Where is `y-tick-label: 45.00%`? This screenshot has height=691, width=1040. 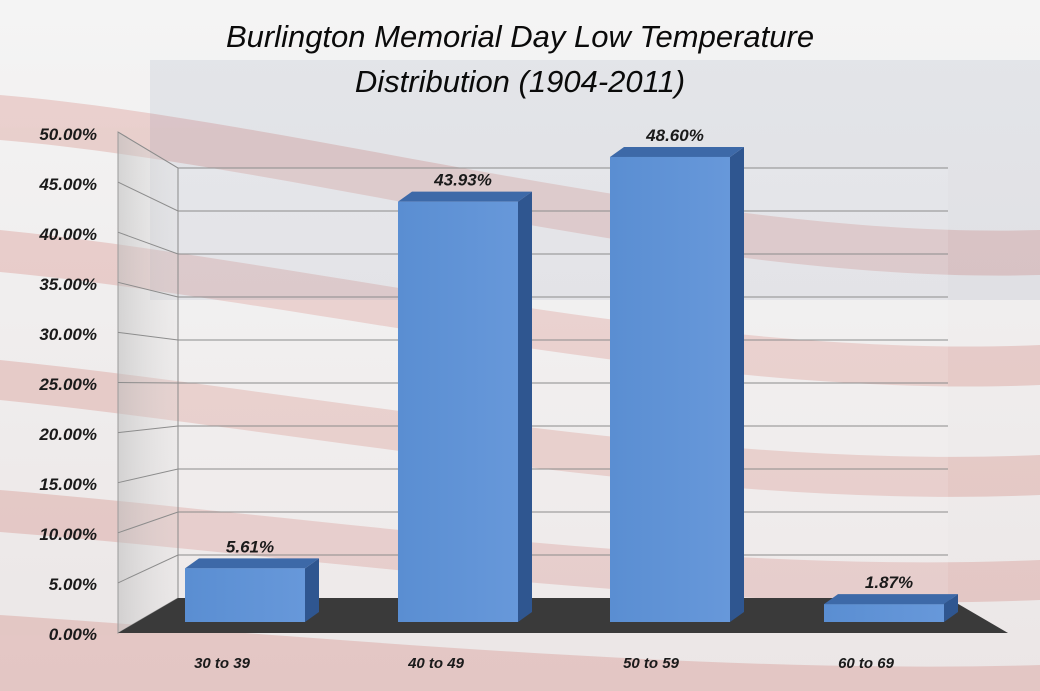 y-tick-label: 45.00% is located at coordinates (67, 184).